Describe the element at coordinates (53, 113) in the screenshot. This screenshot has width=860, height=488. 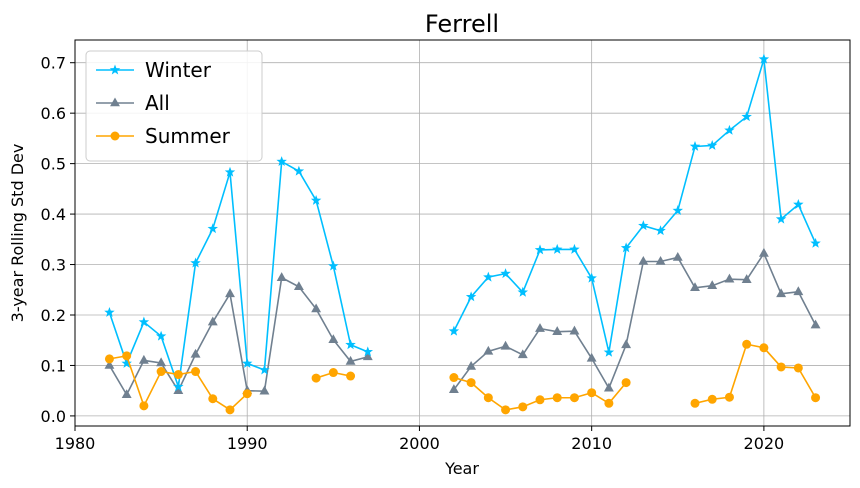
I see `y-tick-label: 0.6` at that location.